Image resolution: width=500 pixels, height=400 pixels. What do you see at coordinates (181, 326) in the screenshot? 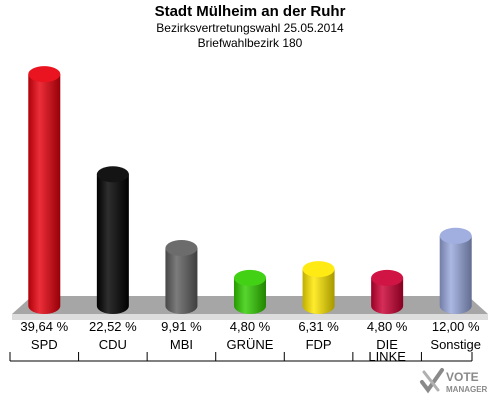
I see `value-label: 9,91 %` at bounding box center [181, 326].